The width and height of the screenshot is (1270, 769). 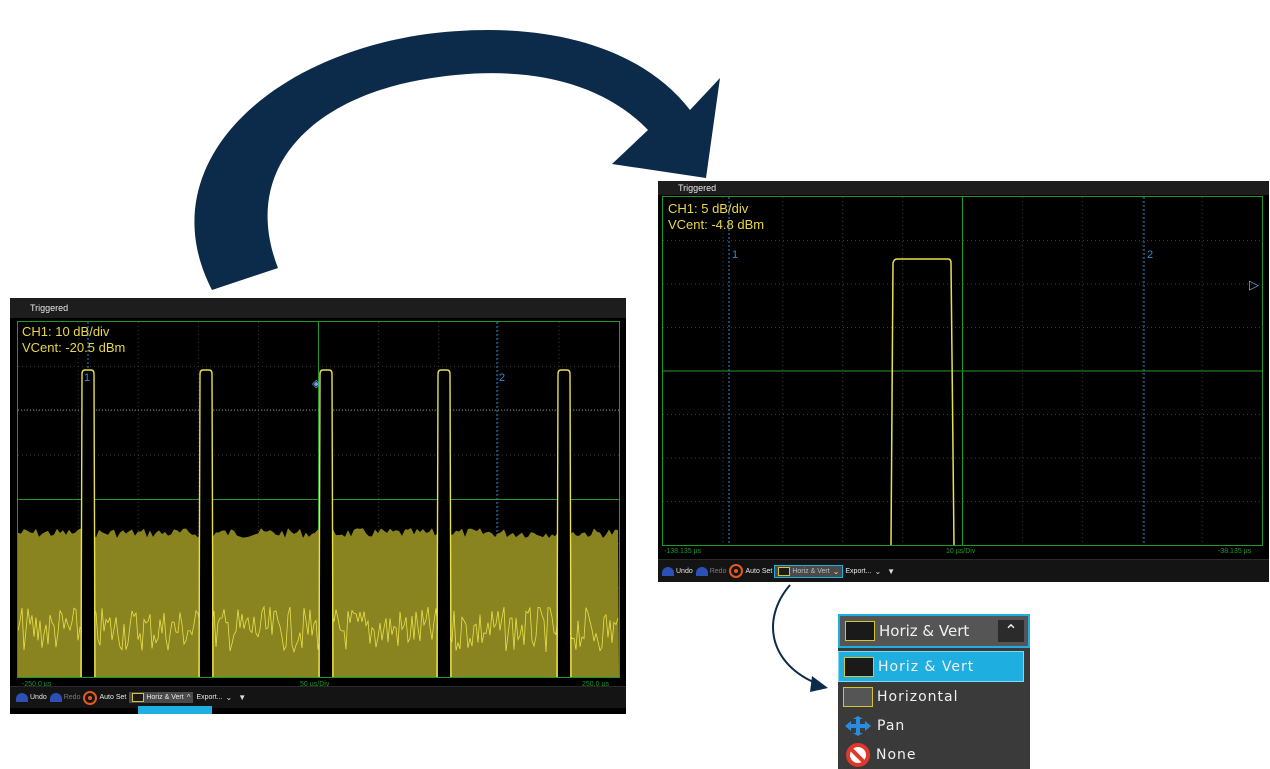 I want to click on zoom-mode-select-header: Horiz & Vert ⌃, so click(x=934, y=631).